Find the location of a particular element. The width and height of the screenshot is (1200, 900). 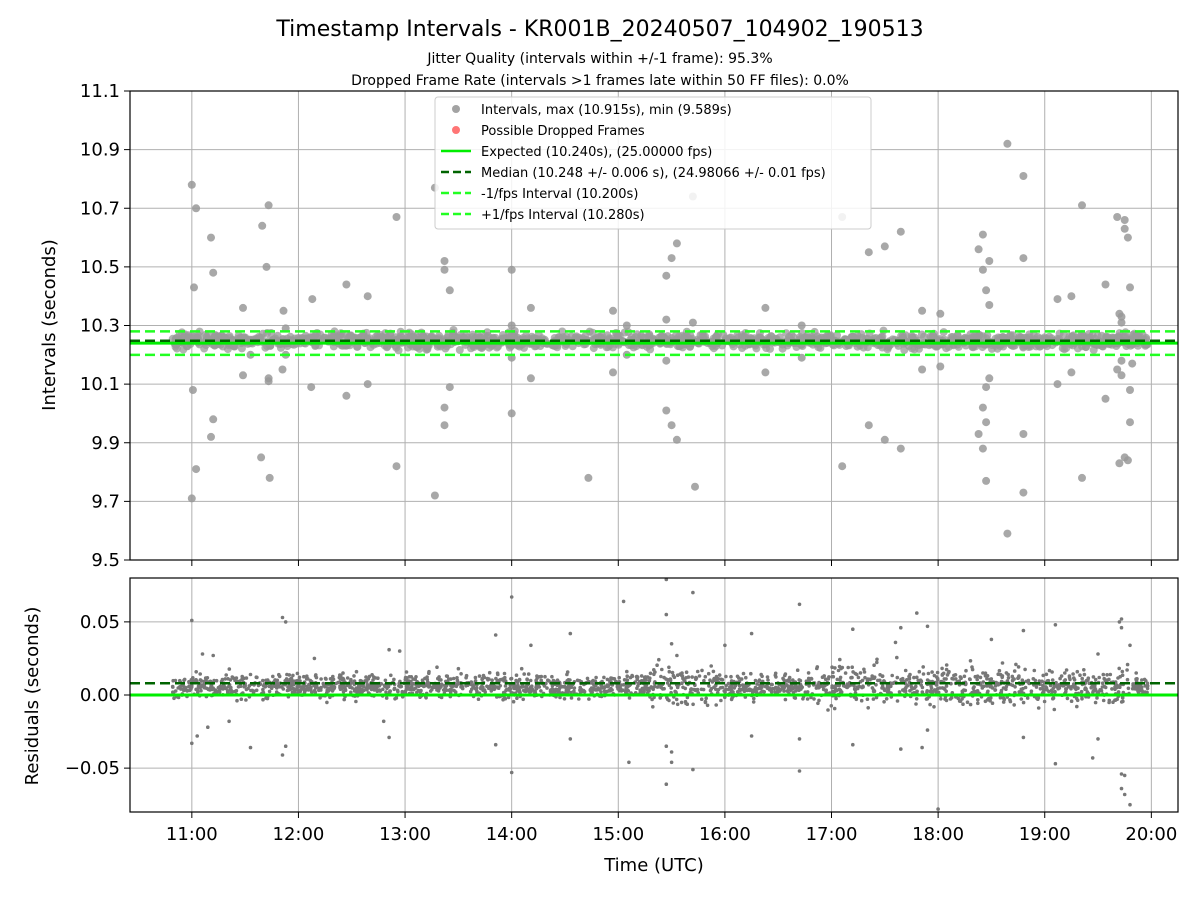

legend-marker is located at coordinates (456, 130).